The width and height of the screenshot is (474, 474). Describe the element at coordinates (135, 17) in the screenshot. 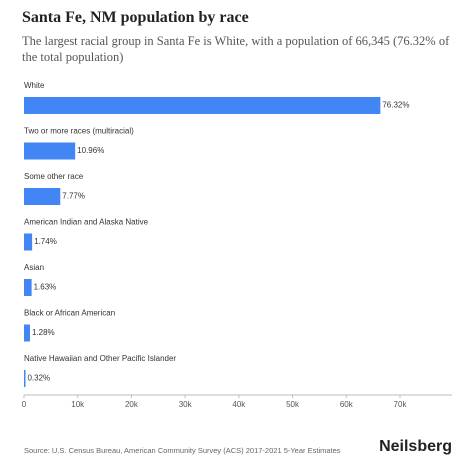

I see `chart-title: Santa Fe, NM population by race` at that location.